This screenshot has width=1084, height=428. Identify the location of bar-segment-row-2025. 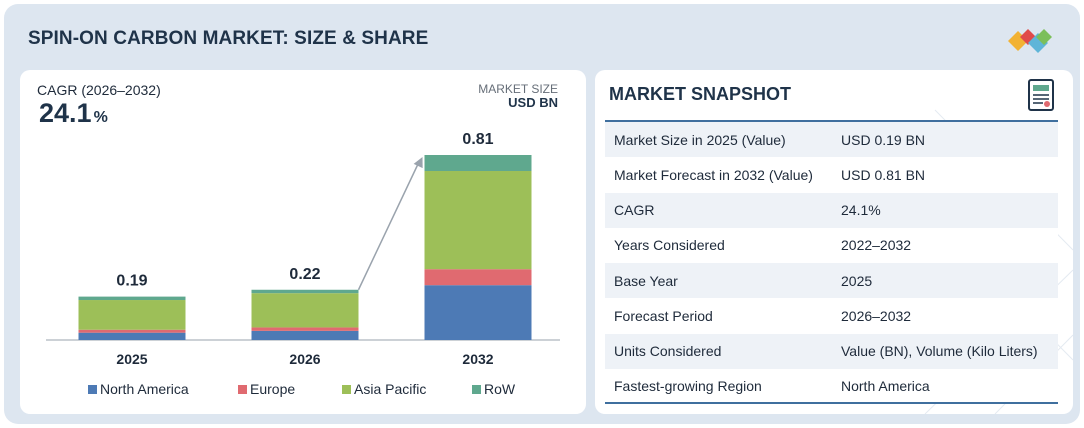
(132, 298).